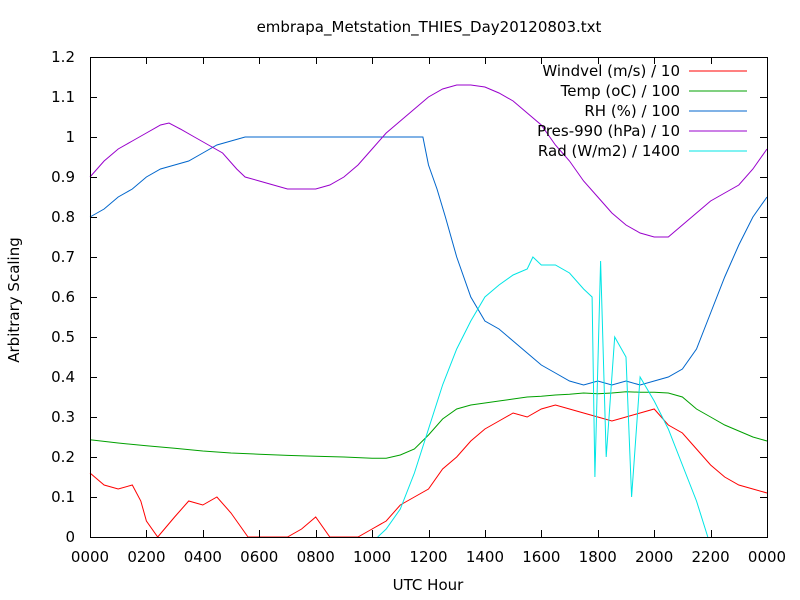 The image size is (800, 600). Describe the element at coordinates (428, 585) in the screenshot. I see `x-axis-label: UTC Hour` at that location.